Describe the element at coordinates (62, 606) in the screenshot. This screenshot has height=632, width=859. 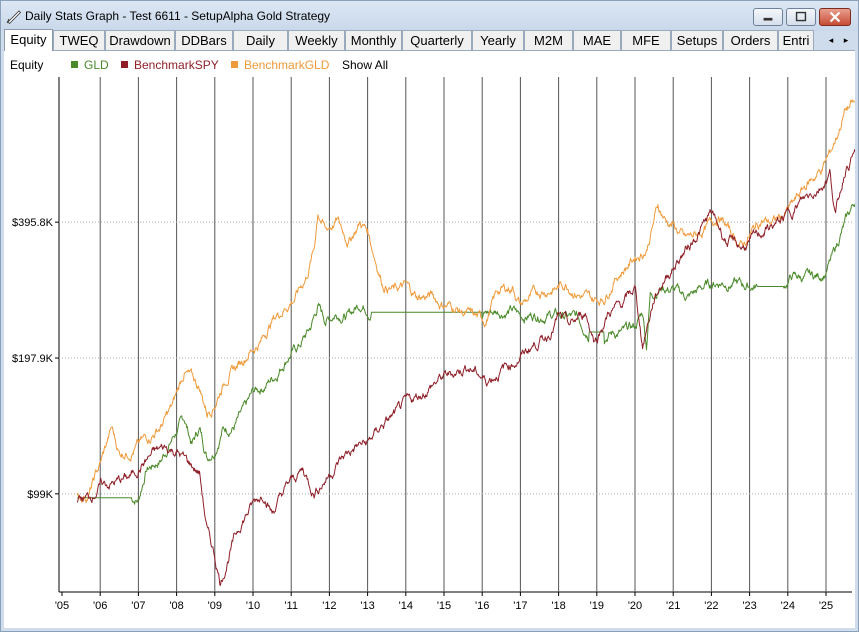
I see `x-tick-label: '05` at that location.